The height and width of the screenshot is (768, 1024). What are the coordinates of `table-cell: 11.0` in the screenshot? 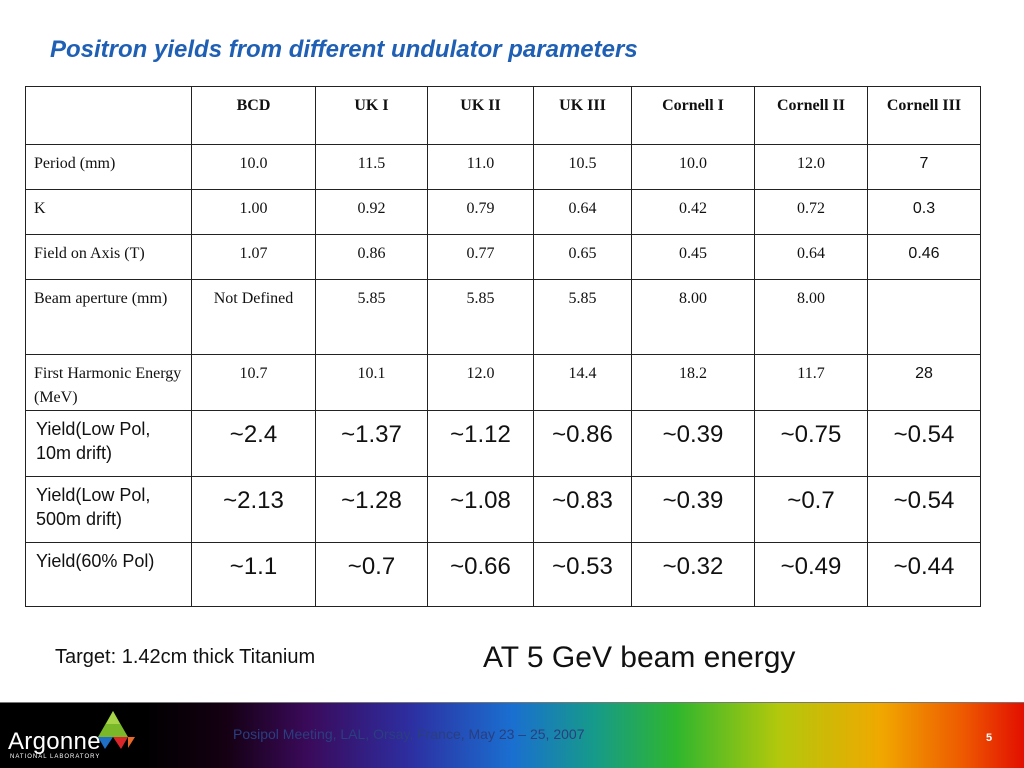 It's located at (480, 167).